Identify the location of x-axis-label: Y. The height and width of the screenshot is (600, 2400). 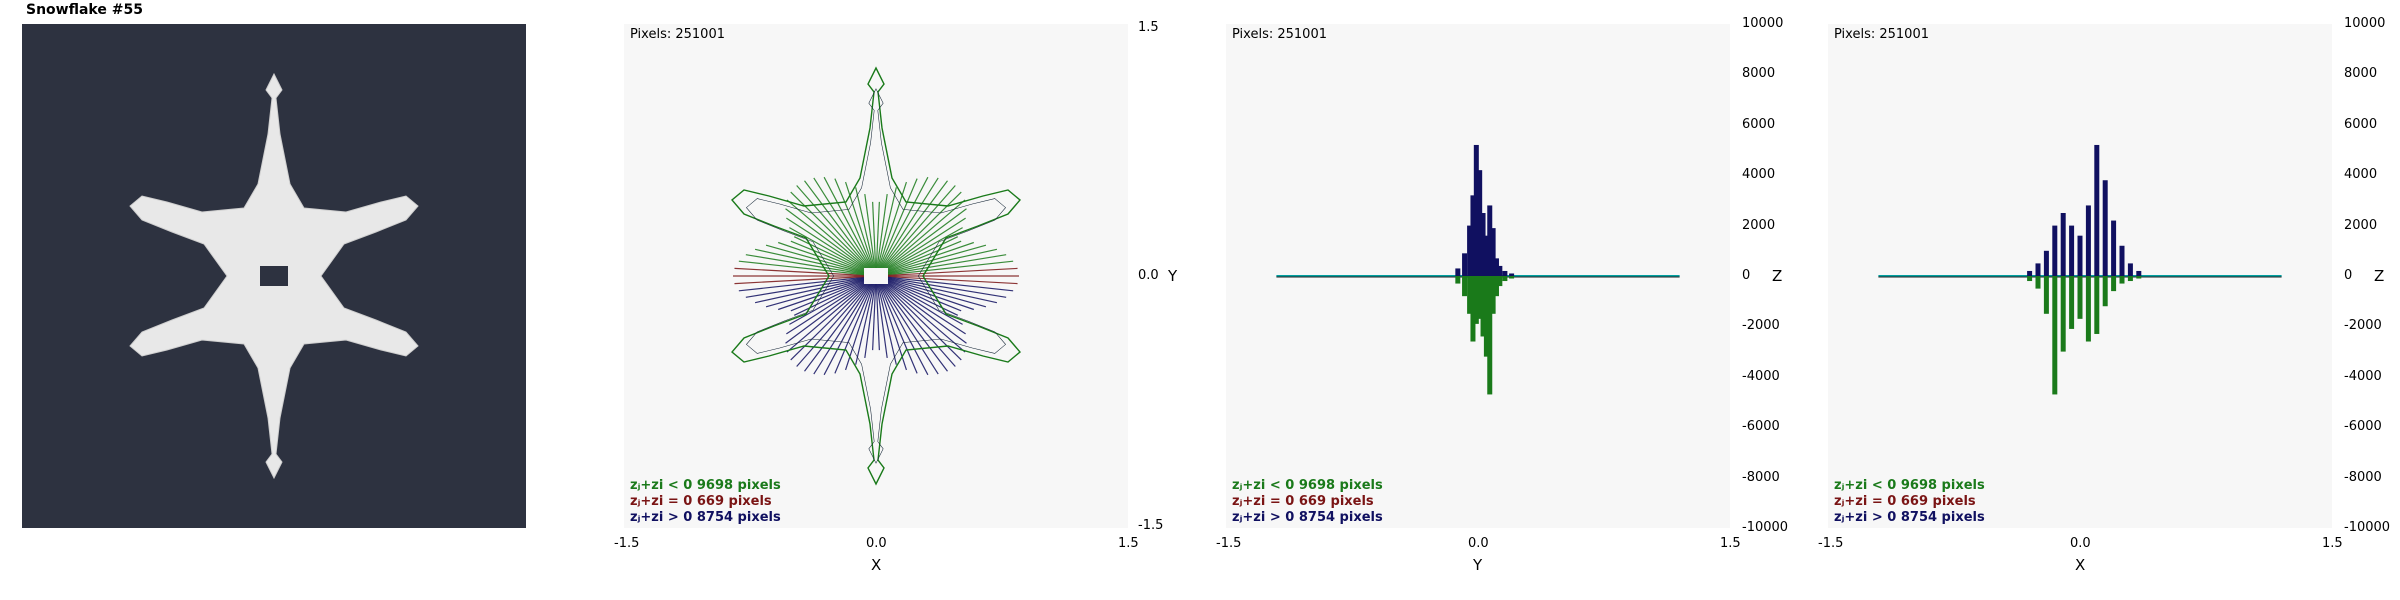
(1478, 565).